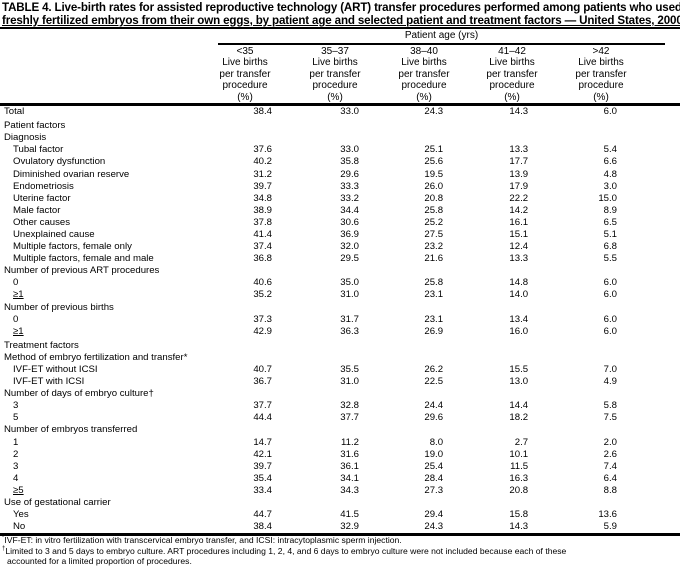  Describe the element at coordinates (59, 162) in the screenshot. I see `row-label: Ovulatory dysfunction` at that location.